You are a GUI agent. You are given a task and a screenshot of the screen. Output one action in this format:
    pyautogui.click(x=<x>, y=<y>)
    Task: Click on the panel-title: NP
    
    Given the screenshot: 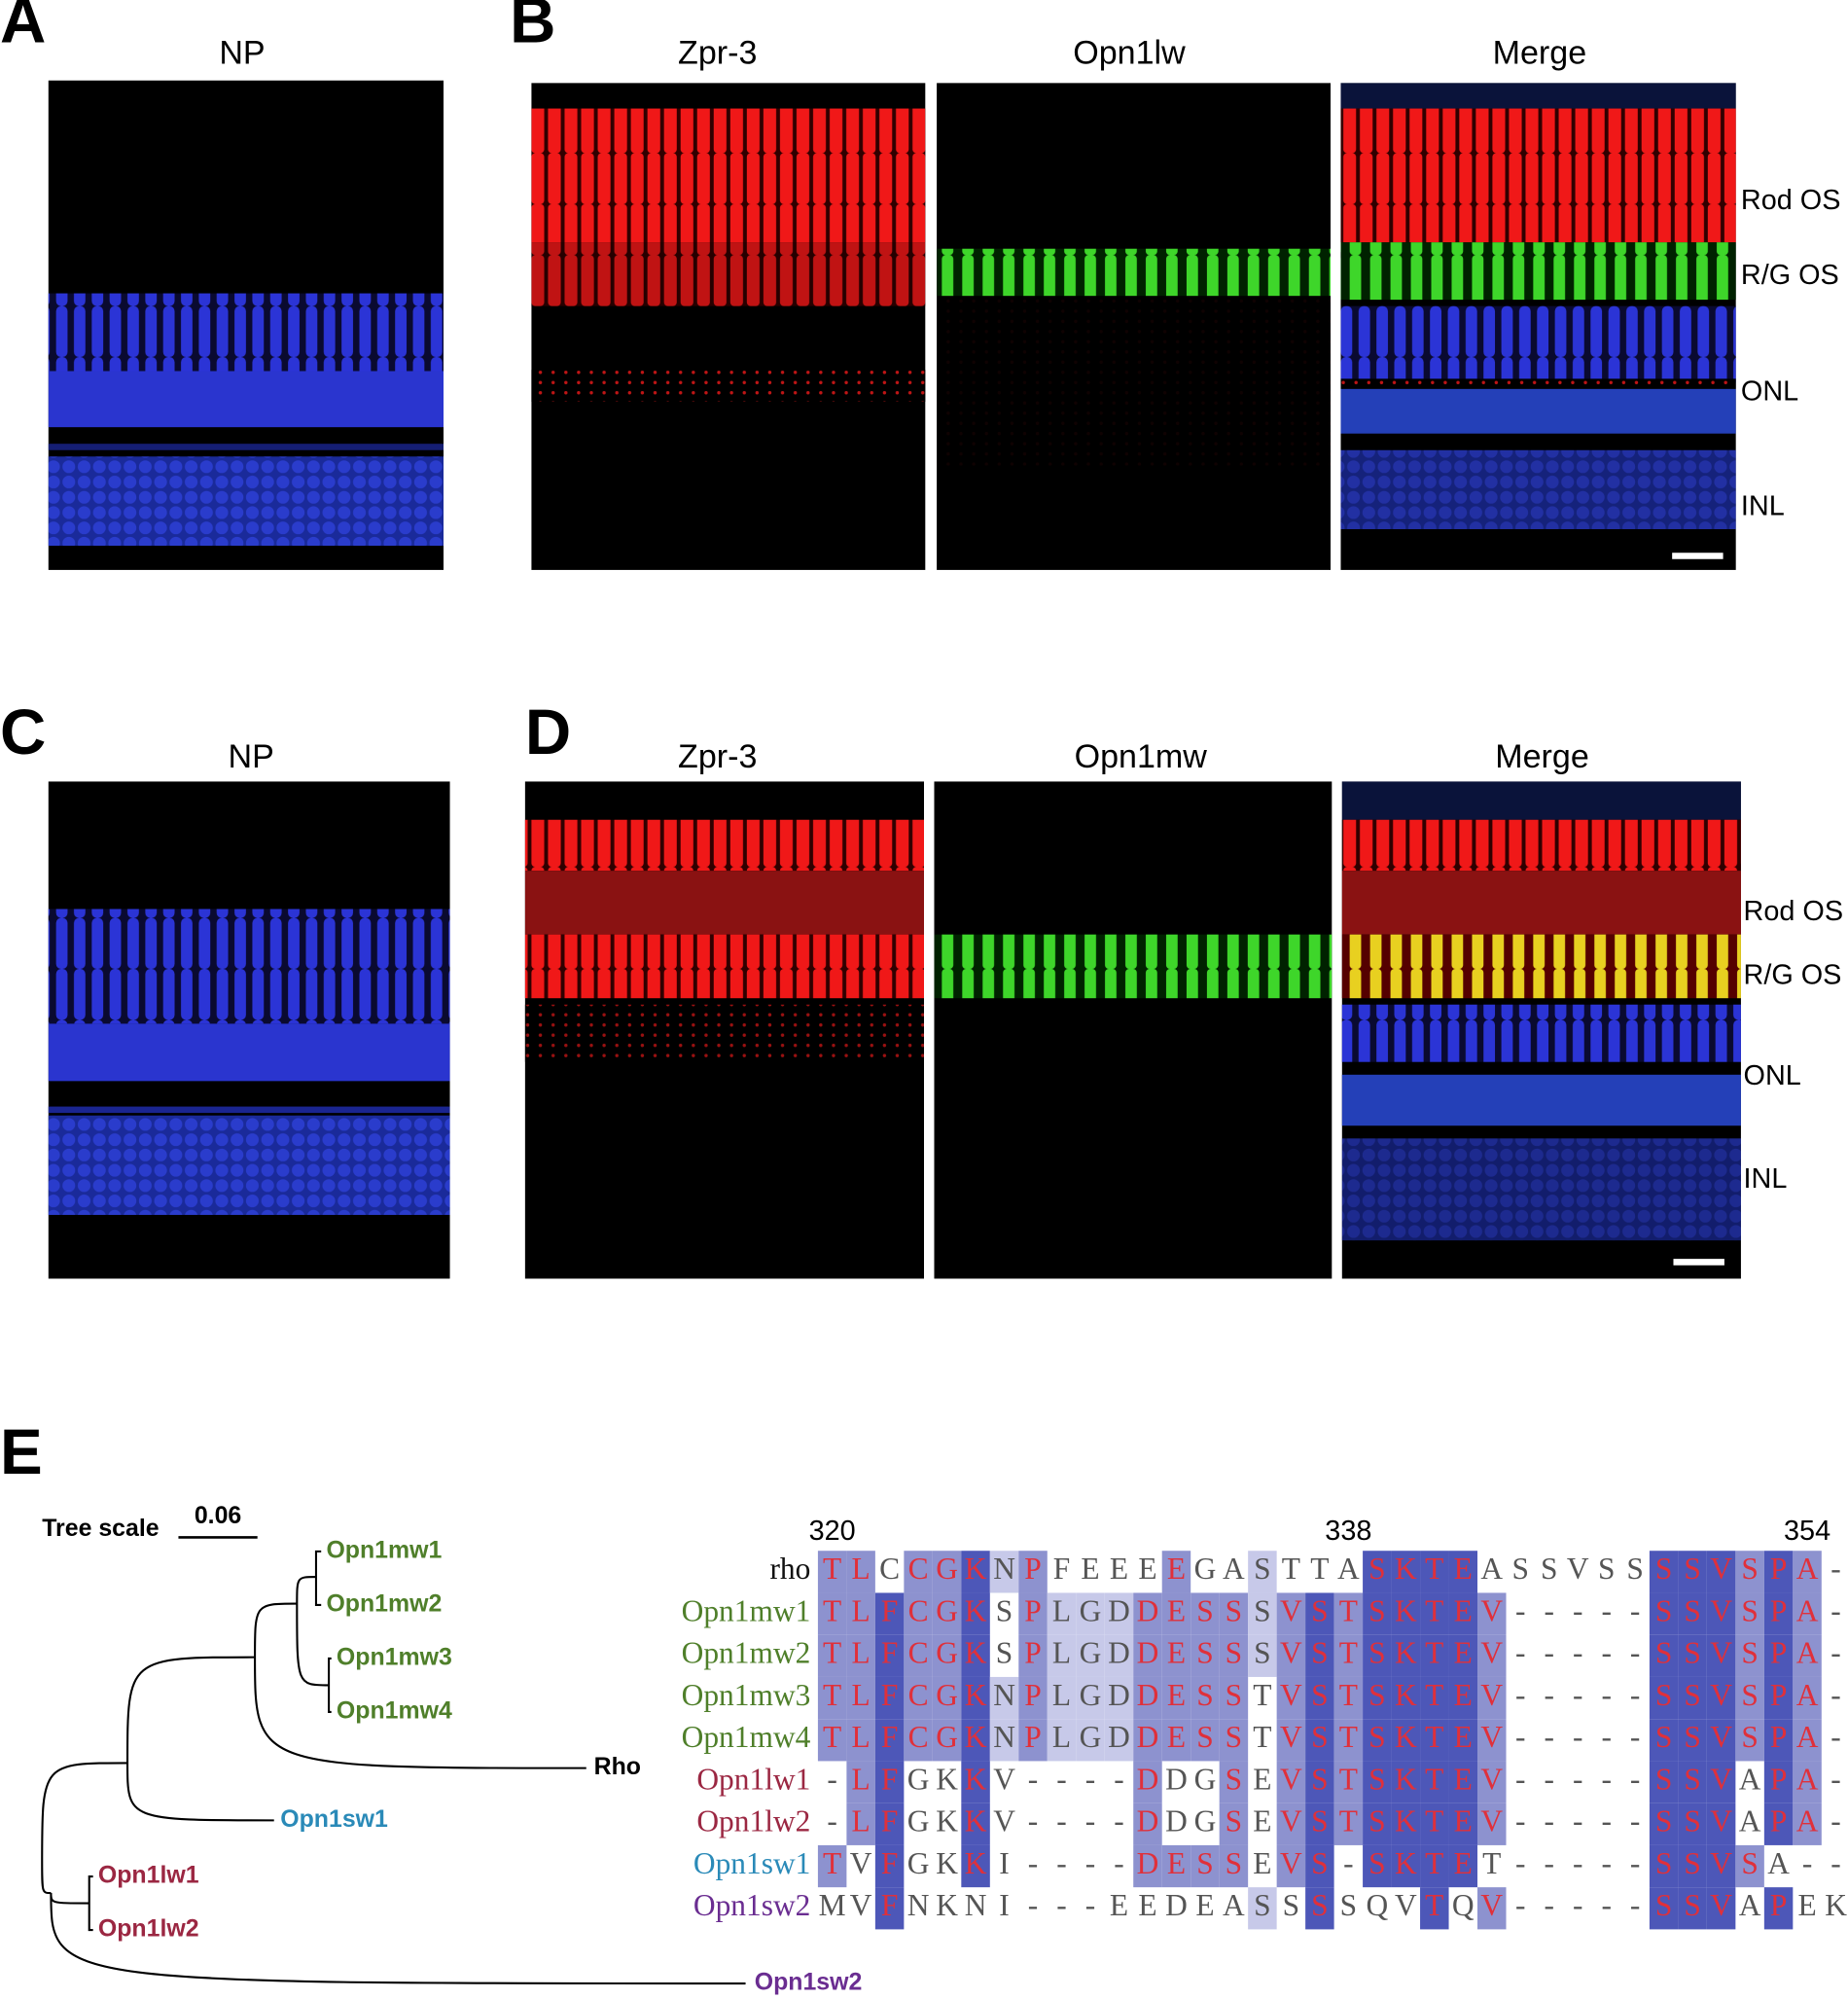 What is the action you would take?
    pyautogui.click(x=250, y=756)
    